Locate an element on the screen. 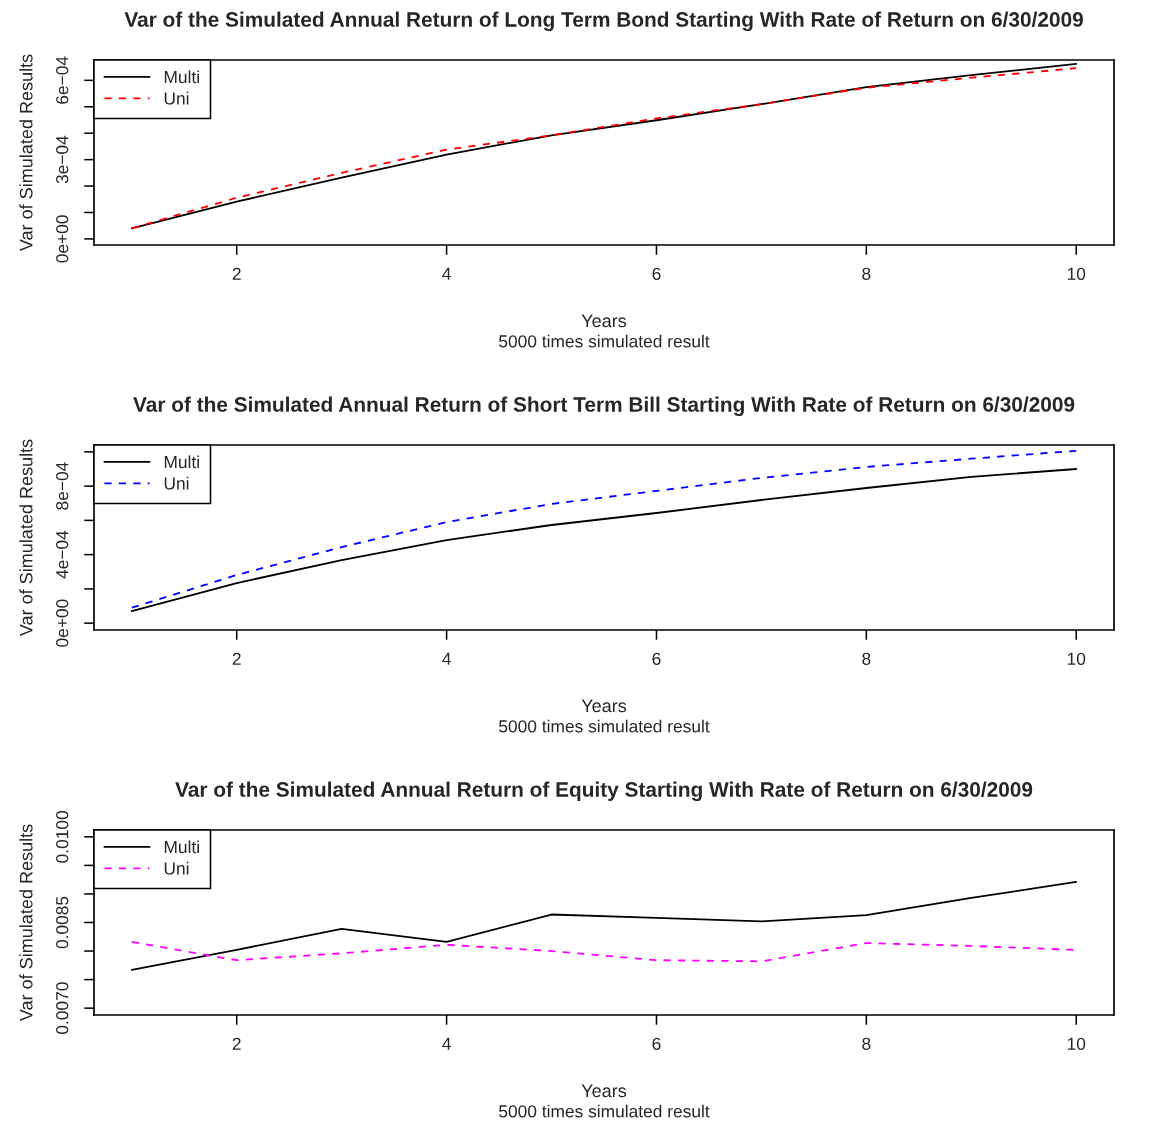 This screenshot has width=1149, height=1126. y-tick-label: 0.0085 is located at coordinates (62, 922).